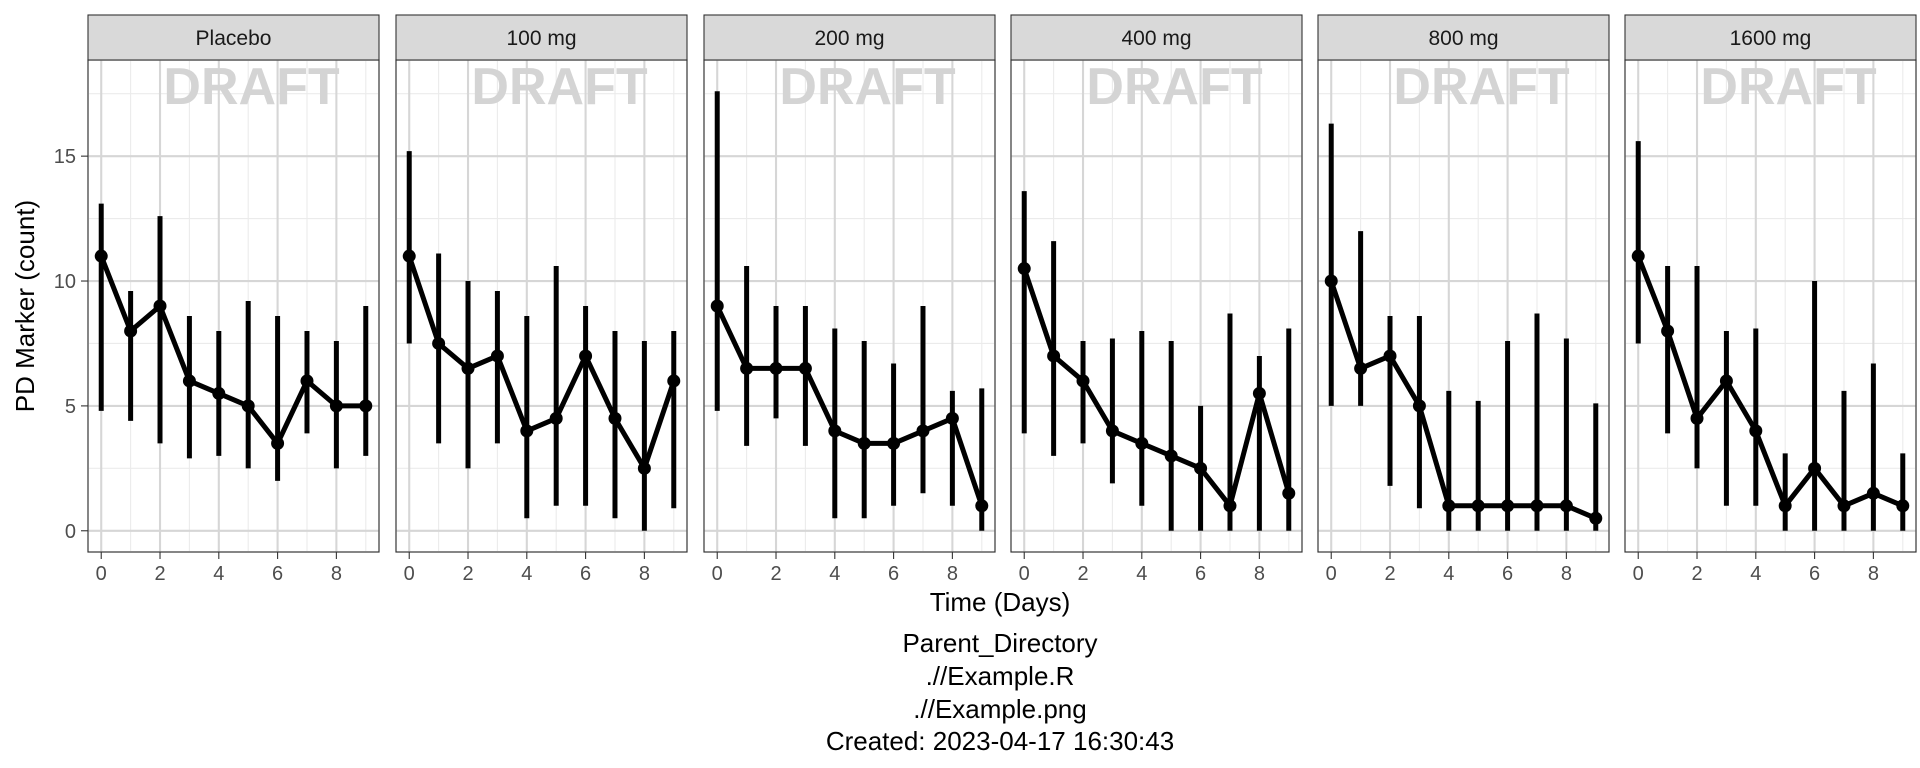 Image resolution: width=1920 pixels, height=768 pixels. Describe the element at coordinates (1770, 283) in the screenshot. I see `panel-6: DRAFT 1600 mg` at that location.